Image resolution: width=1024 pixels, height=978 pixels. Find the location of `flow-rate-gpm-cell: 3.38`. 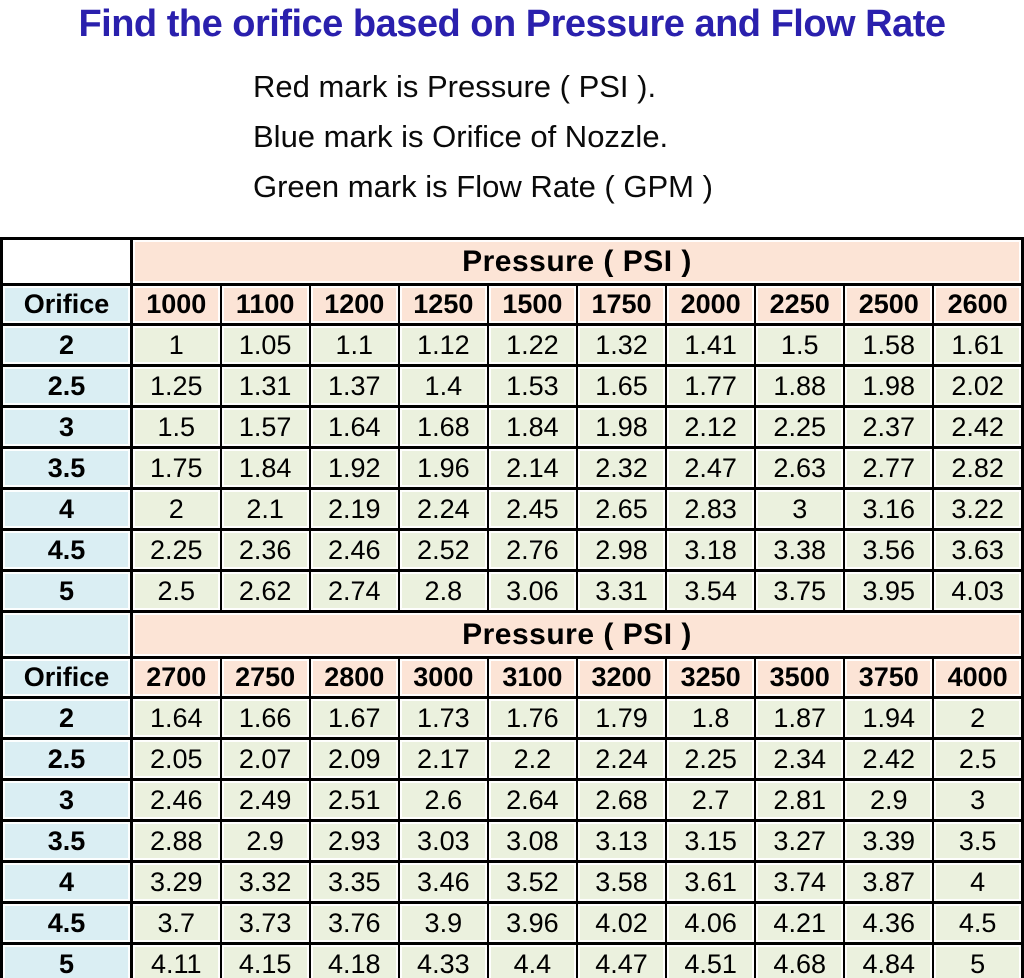

flow-rate-gpm-cell: 3.38 is located at coordinates (800, 550).